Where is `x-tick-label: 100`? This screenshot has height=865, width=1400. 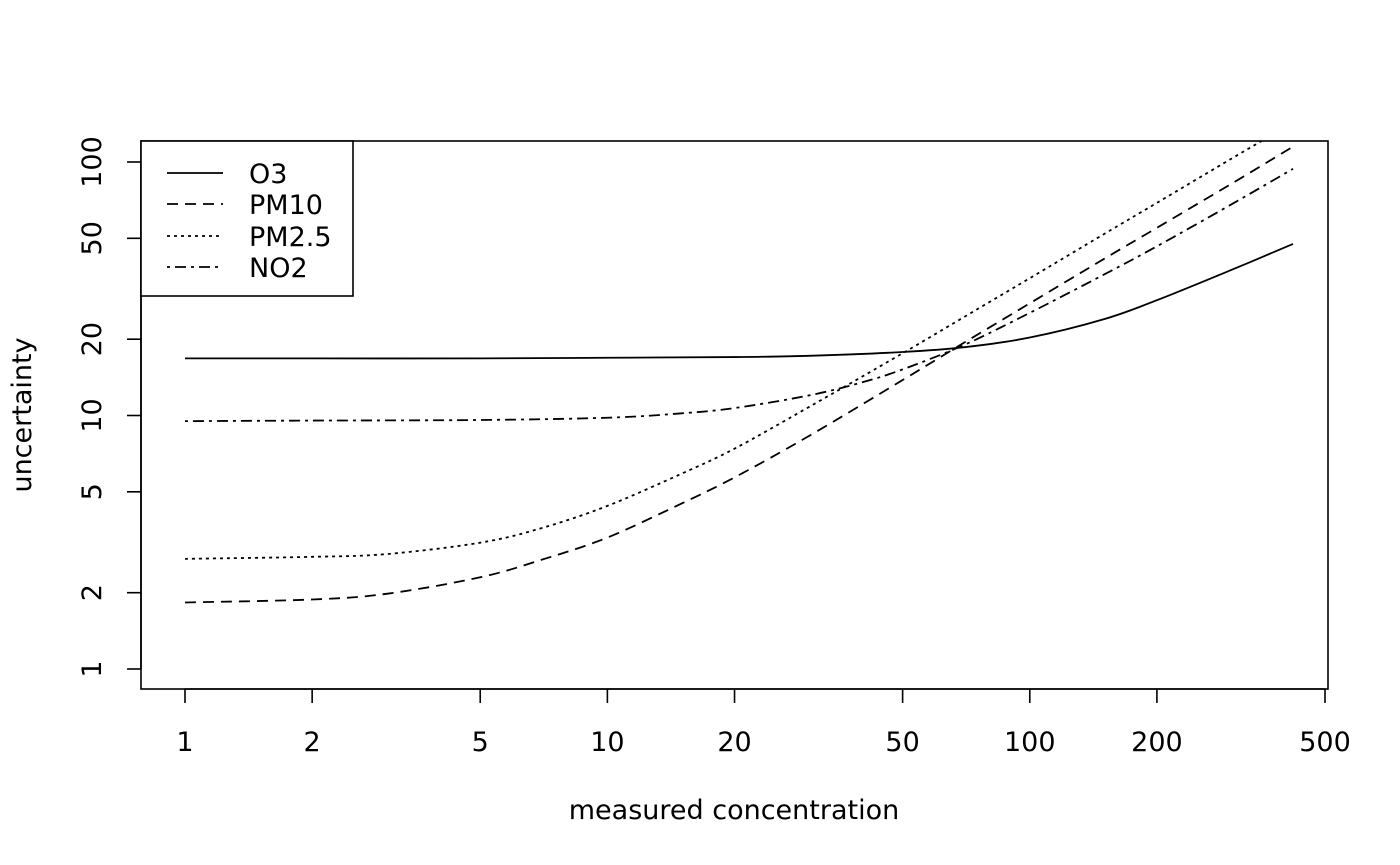 x-tick-label: 100 is located at coordinates (1030, 742).